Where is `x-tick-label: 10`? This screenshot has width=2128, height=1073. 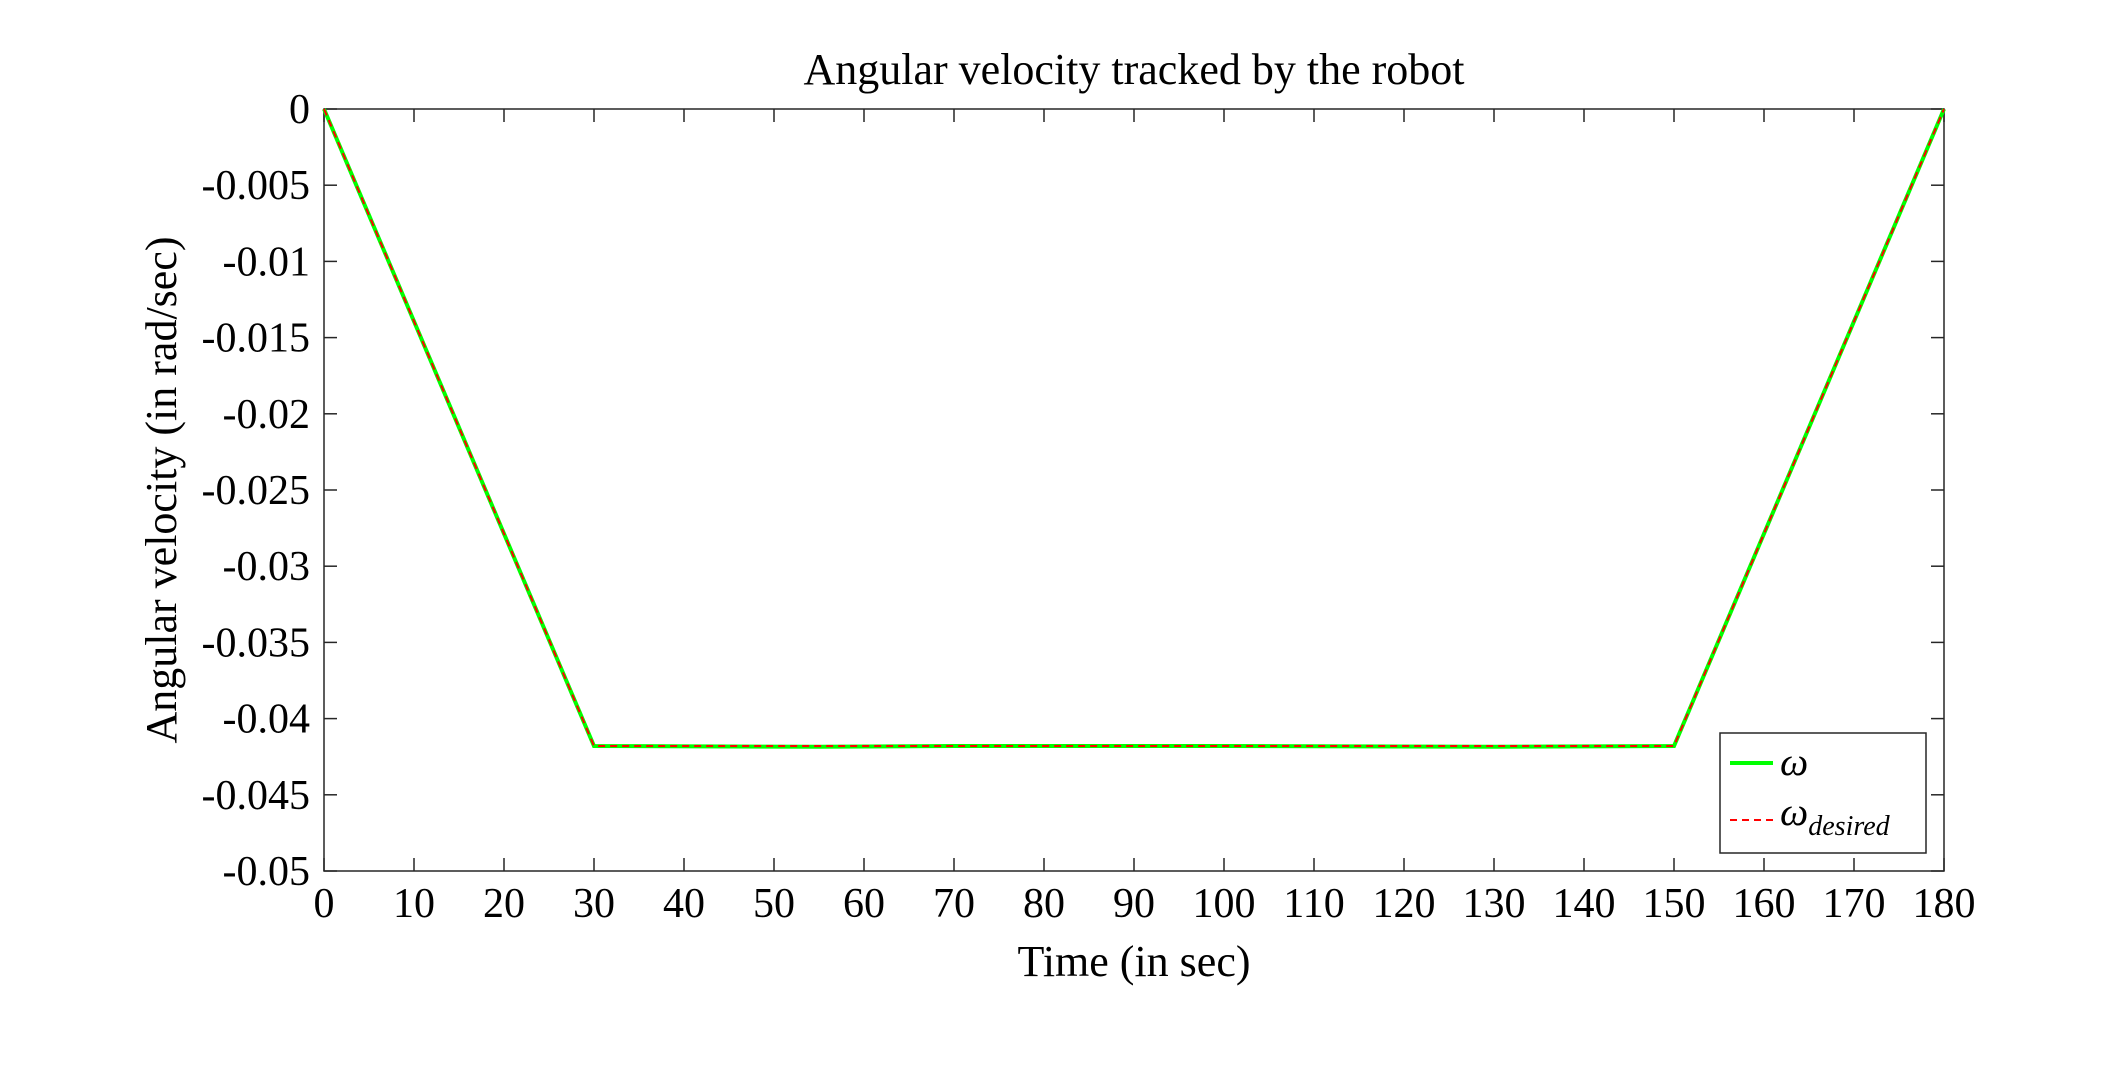
x-tick-label: 10 is located at coordinates (414, 904).